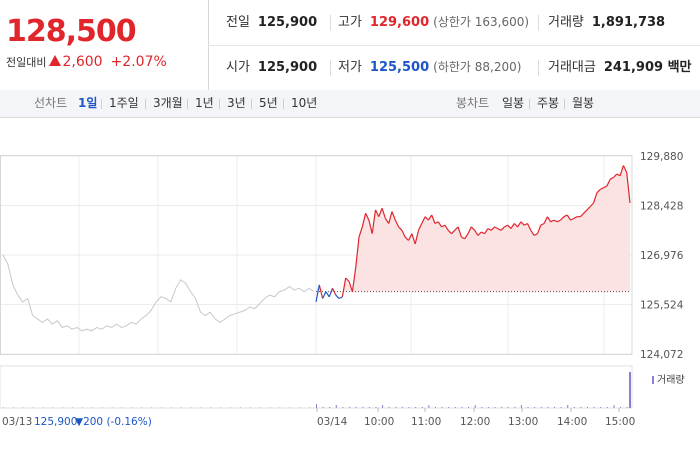  What do you see at coordinates (287, 22) in the screenshot?
I see `prev-close-value: 125,900` at bounding box center [287, 22].